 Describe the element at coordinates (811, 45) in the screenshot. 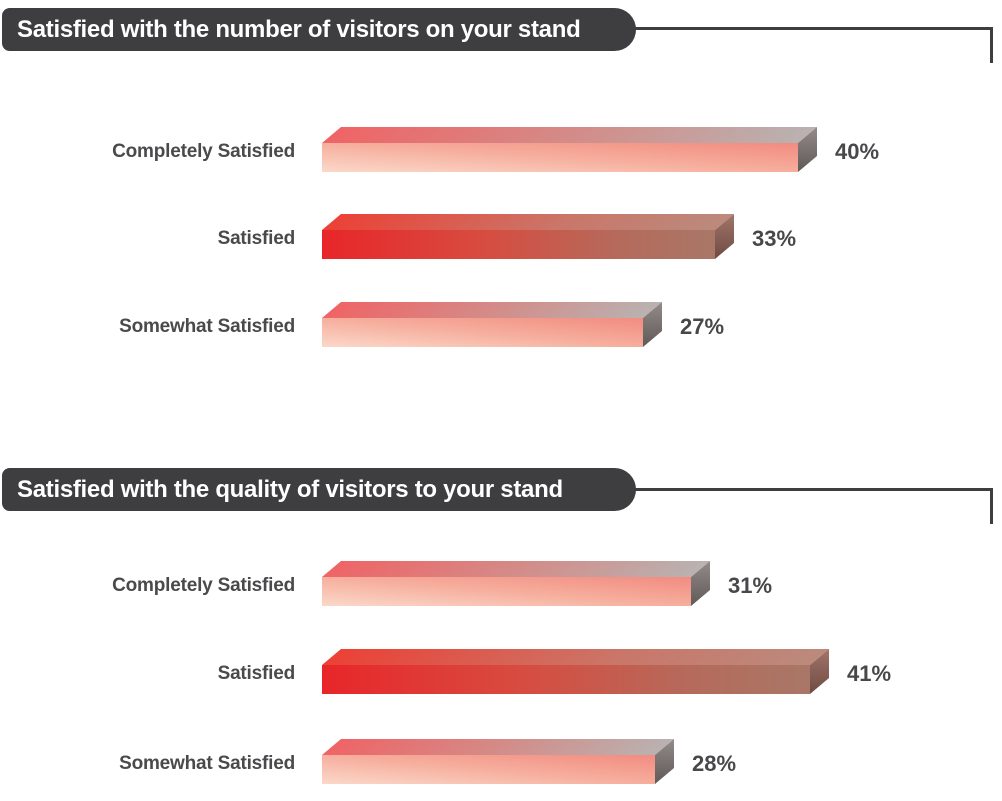

I see `chart1-connector-line` at that location.